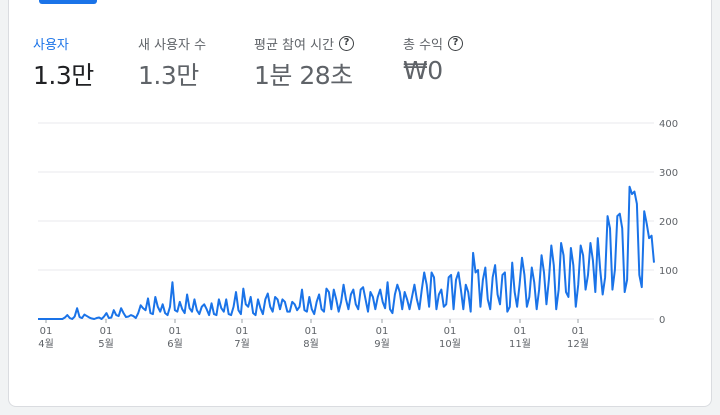 The image size is (720, 415). I want to click on metric-value: ₩0, so click(423, 70).